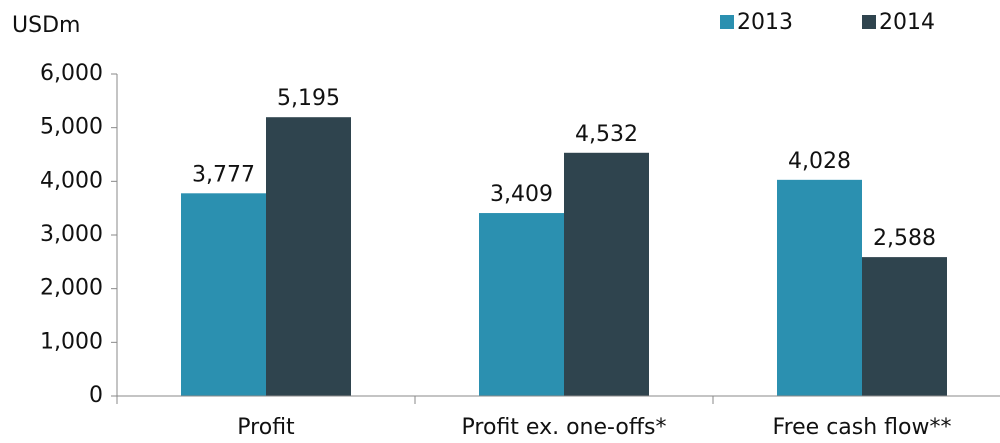  What do you see at coordinates (904, 238) in the screenshot?
I see `value-label: 2,588` at bounding box center [904, 238].